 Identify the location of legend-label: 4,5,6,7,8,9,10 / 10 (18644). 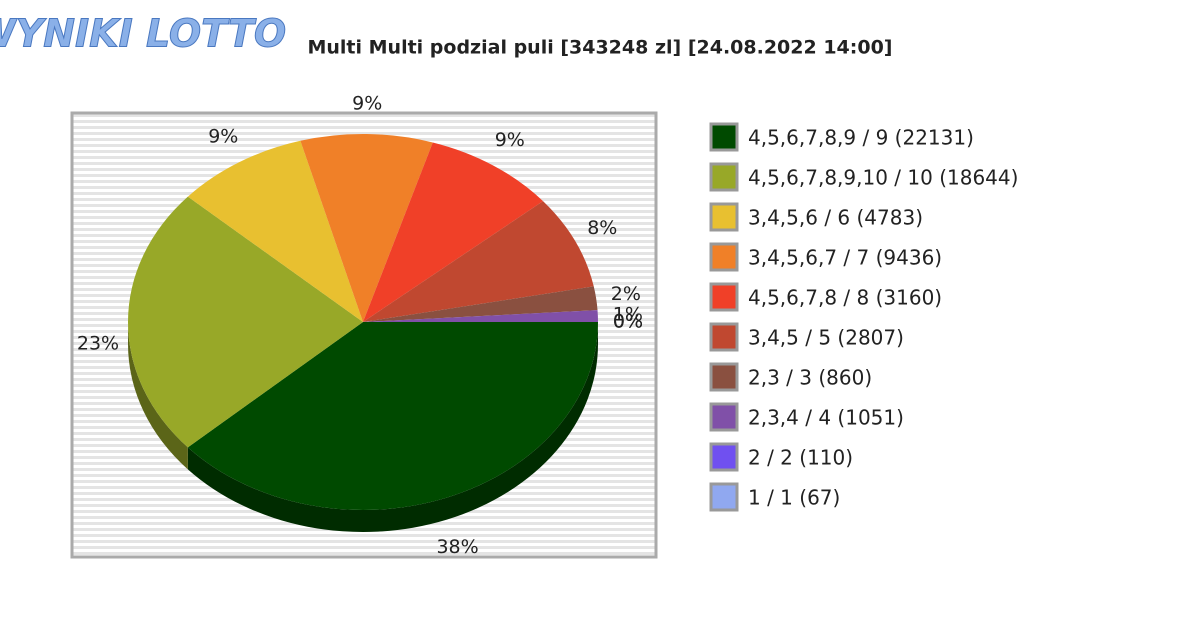
(883, 178).